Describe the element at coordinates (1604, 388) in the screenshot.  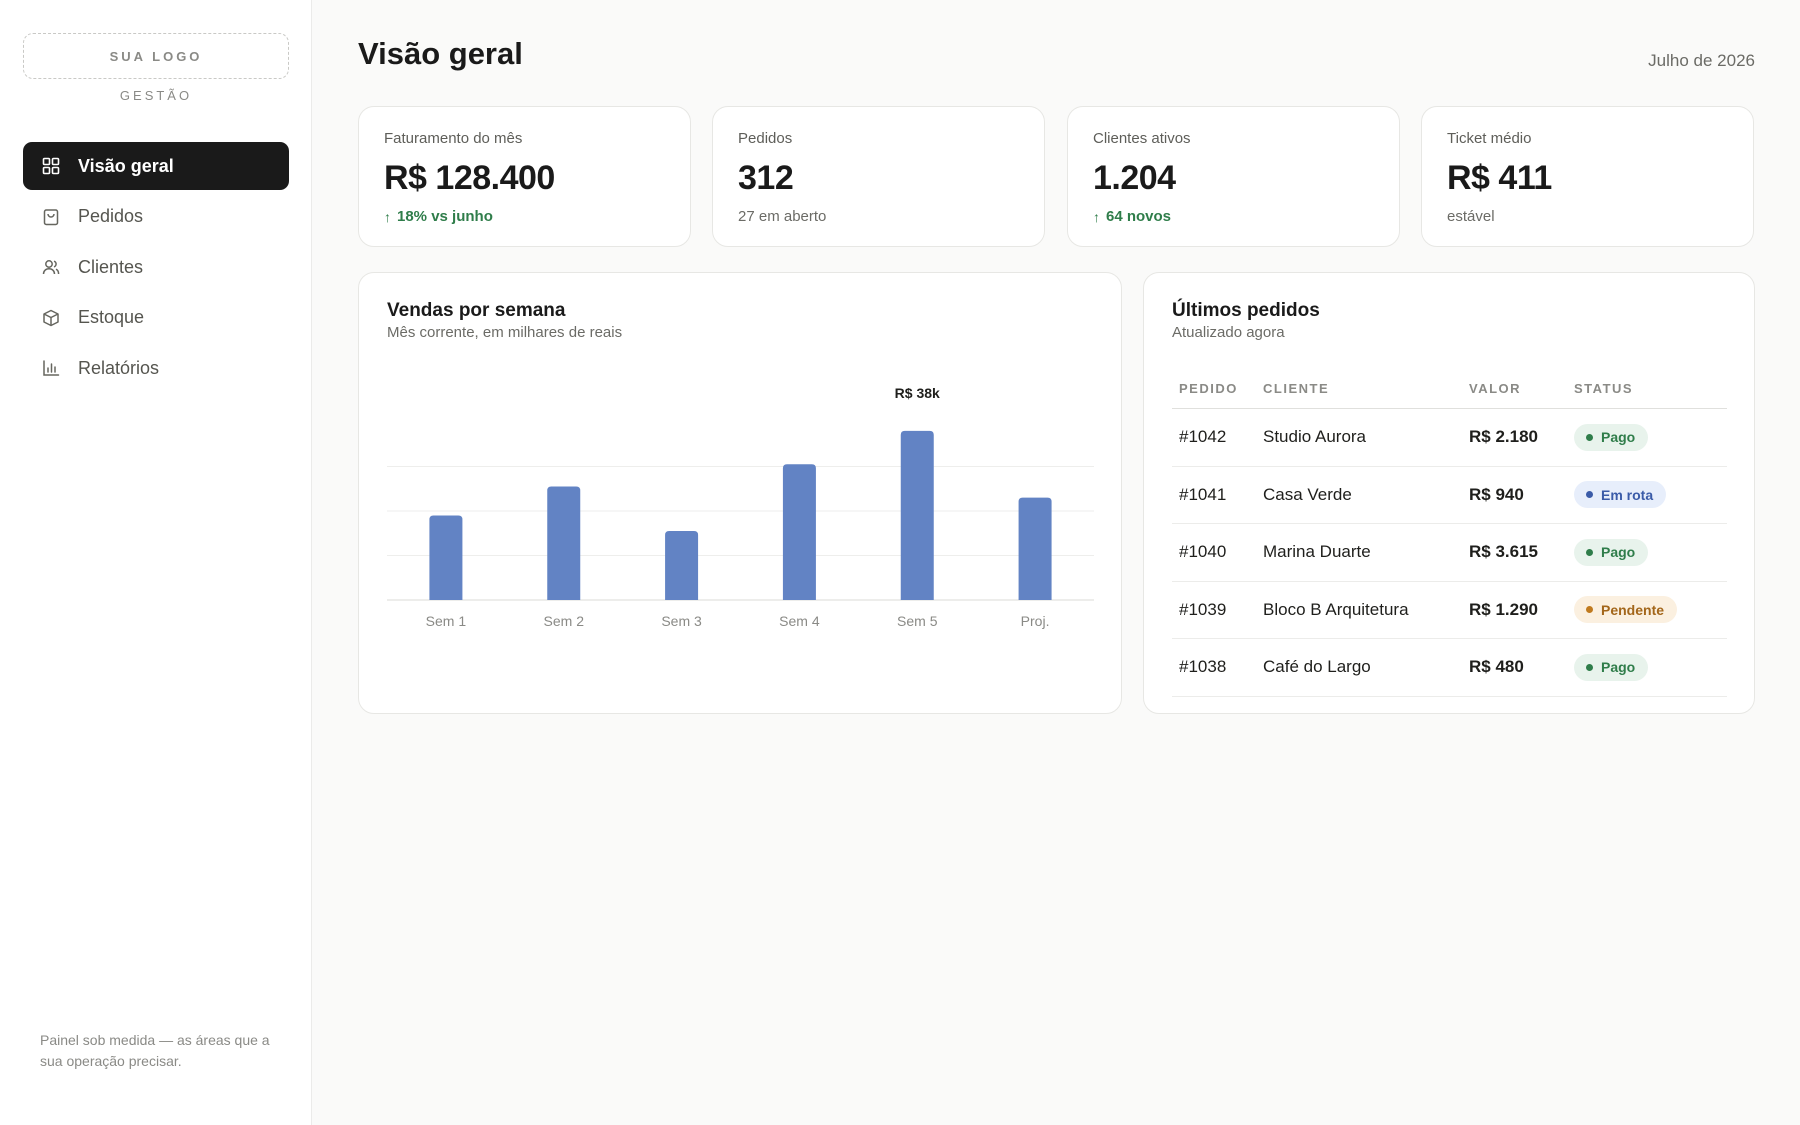
I see `column-header-status: STATUS` at that location.